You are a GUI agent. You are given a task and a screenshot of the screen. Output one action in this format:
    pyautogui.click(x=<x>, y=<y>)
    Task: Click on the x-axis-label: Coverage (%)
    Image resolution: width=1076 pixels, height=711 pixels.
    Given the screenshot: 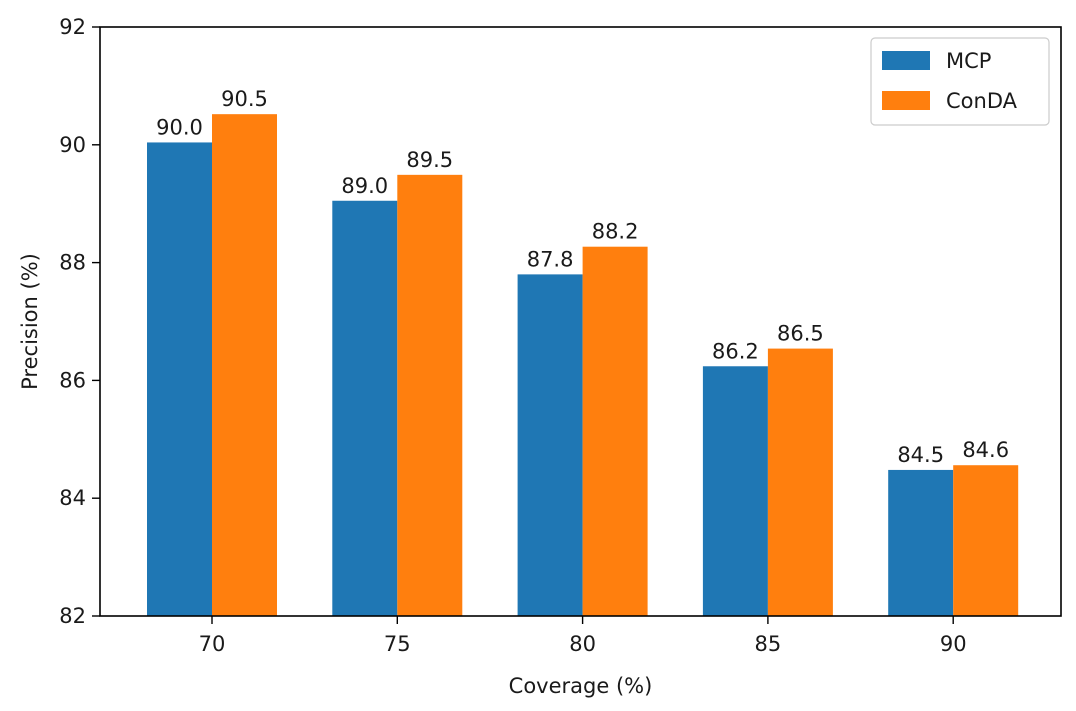 What is the action you would take?
    pyautogui.click(x=581, y=686)
    